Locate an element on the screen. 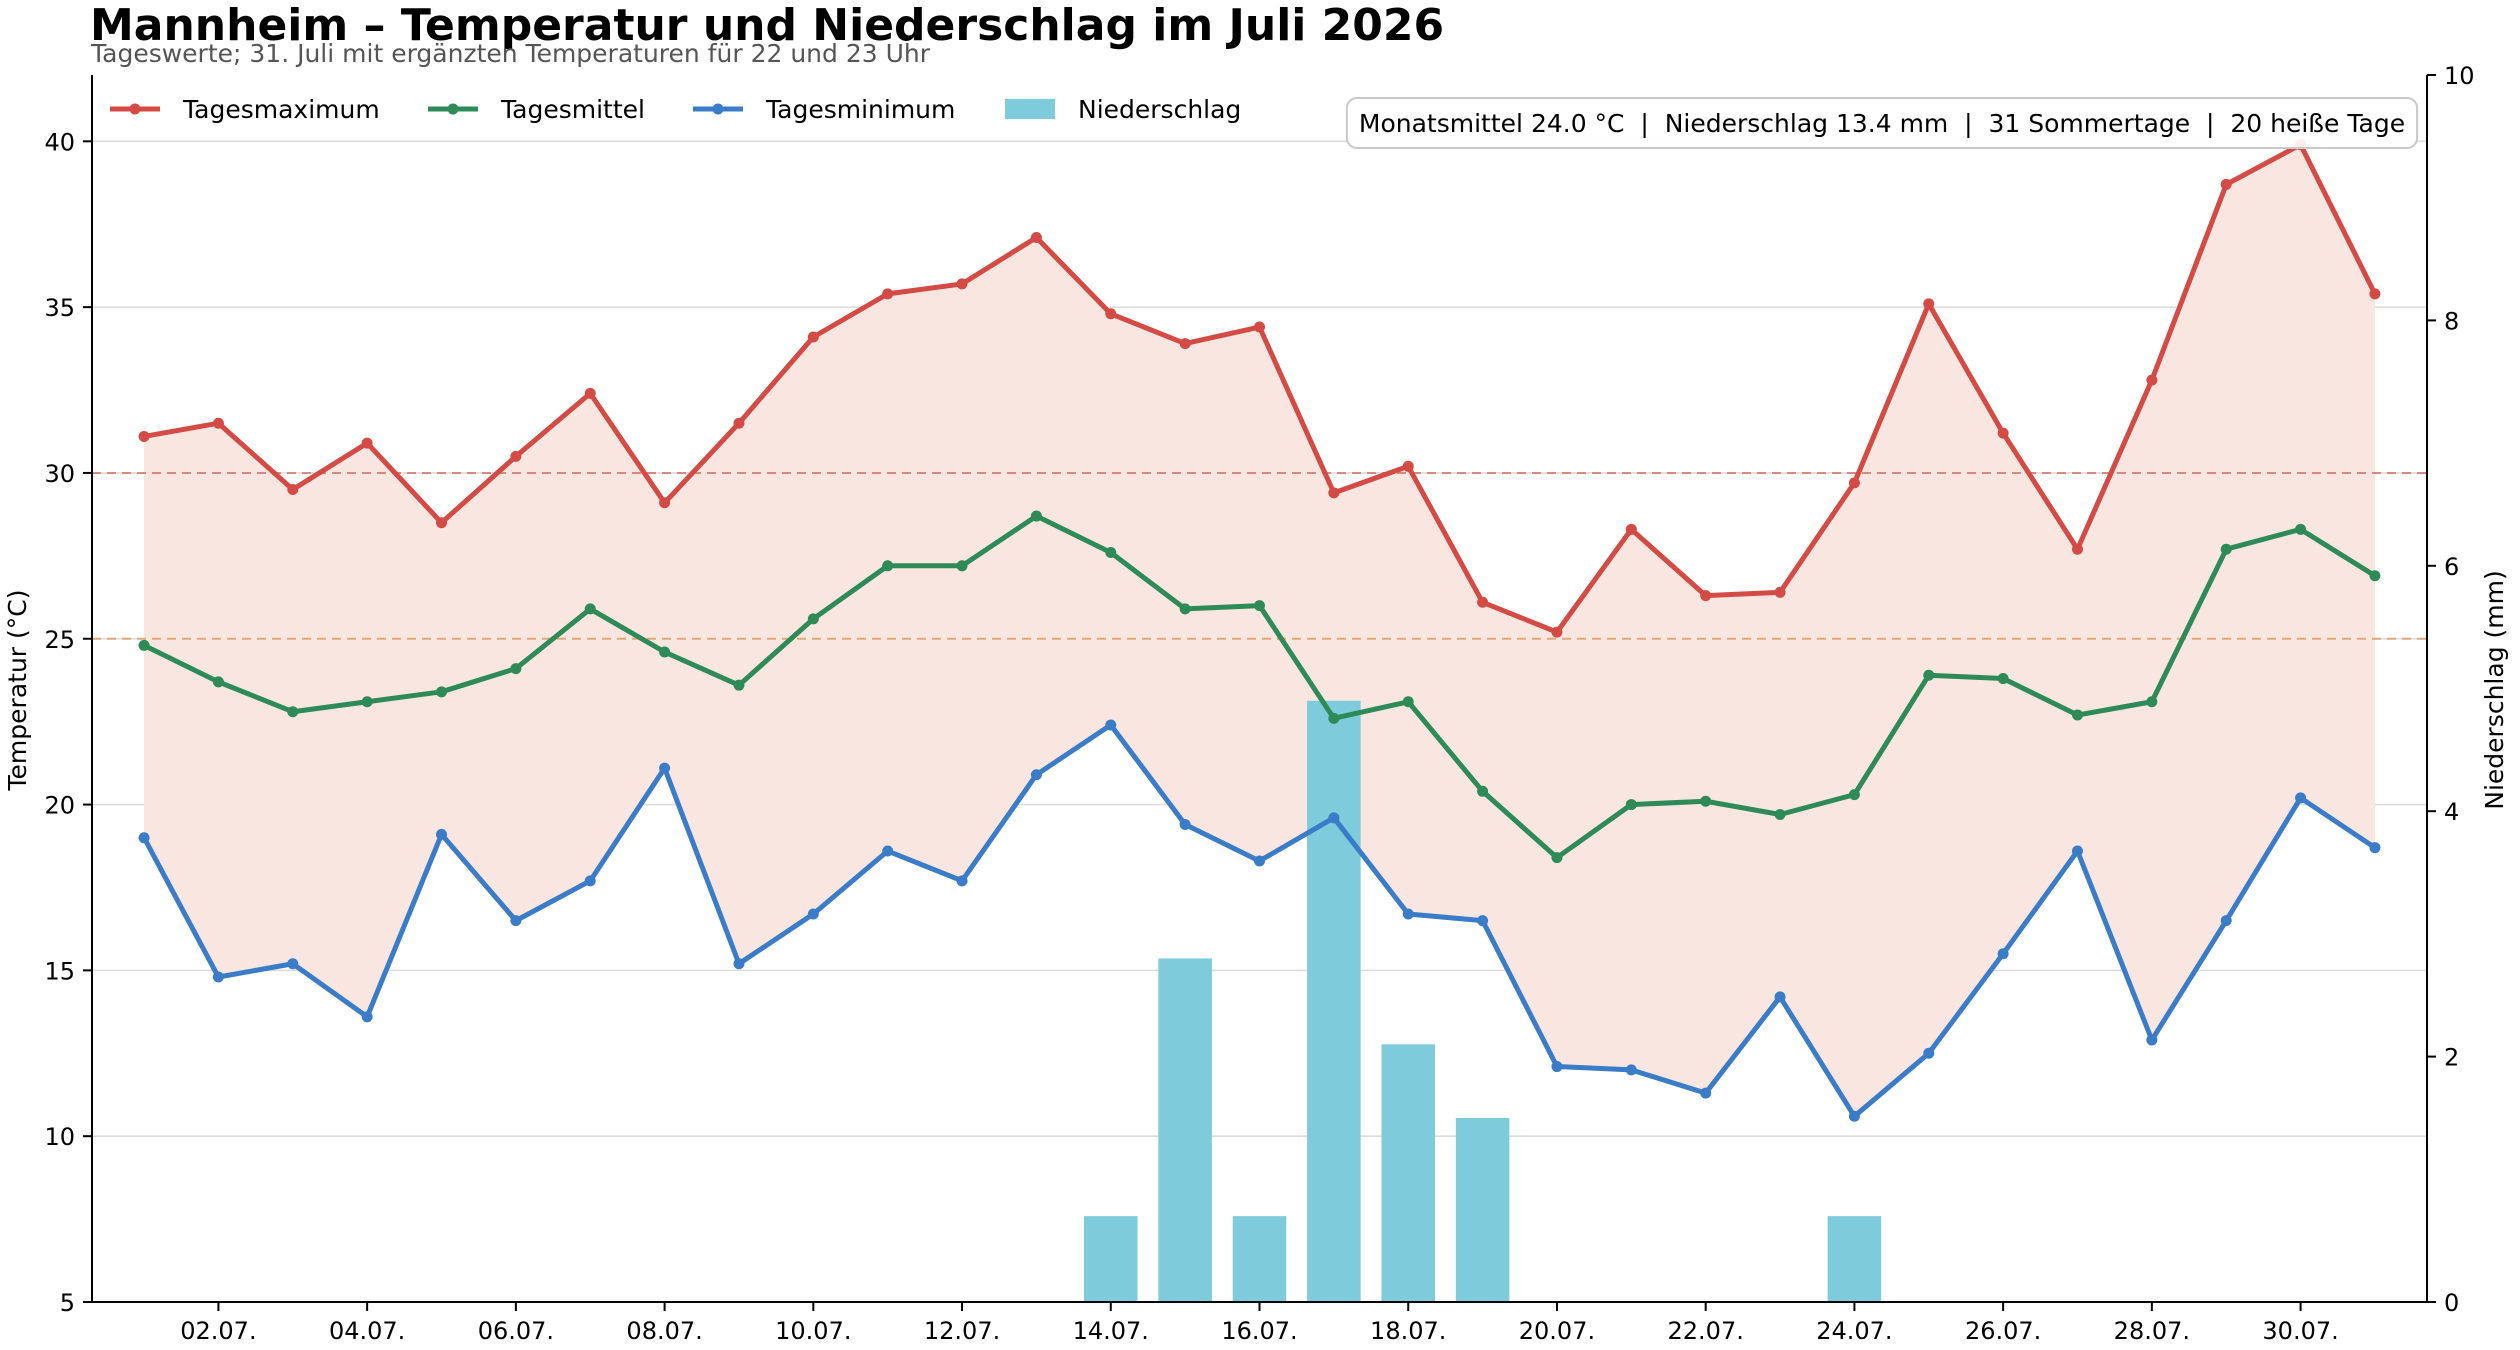 The width and height of the screenshot is (2520, 1350). x-tick-label: 14.07. is located at coordinates (1111, 1331).